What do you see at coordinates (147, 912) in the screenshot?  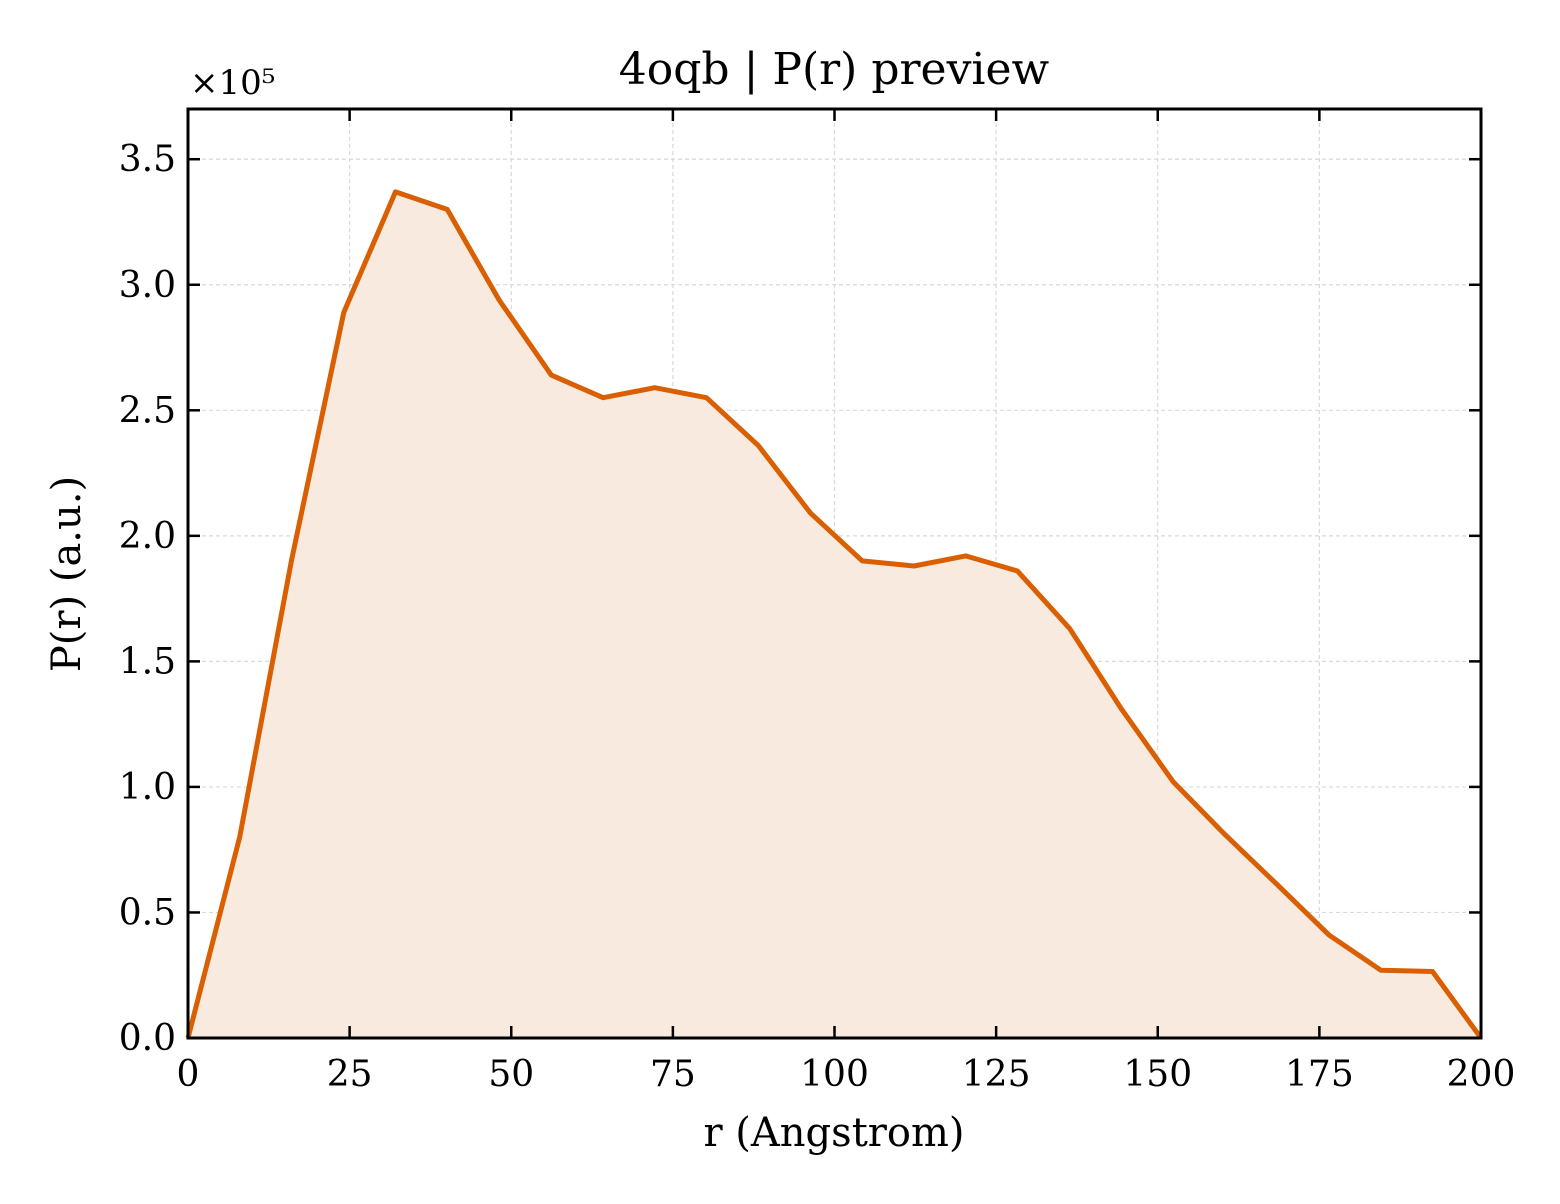 I see `y-tick-label: 0.5` at bounding box center [147, 912].